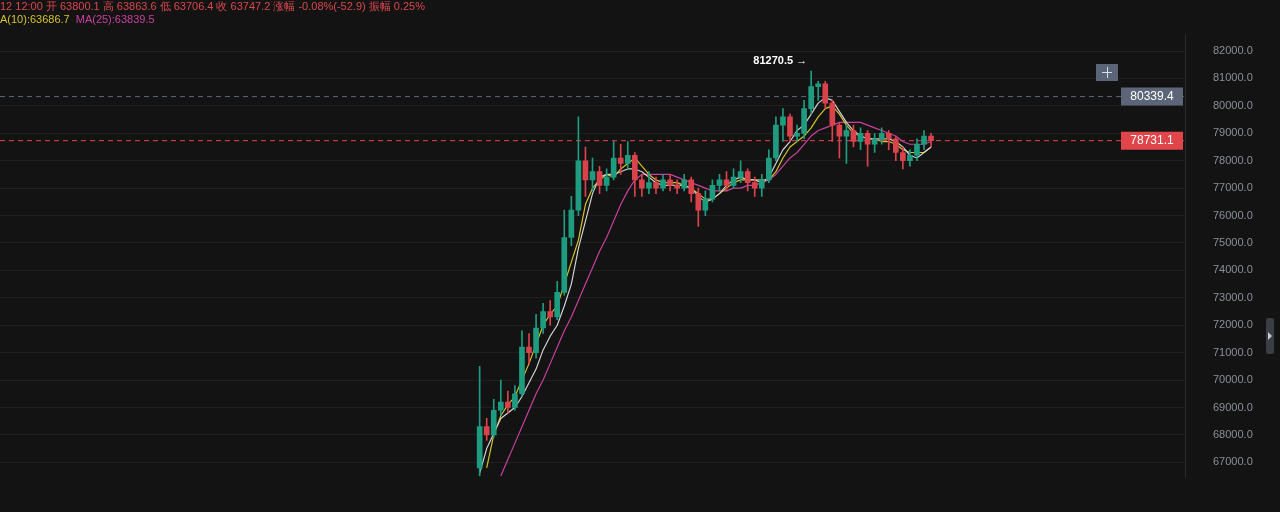  Describe the element at coordinates (1233, 351) in the screenshot. I see `y-tick-label: 71000.0` at that location.